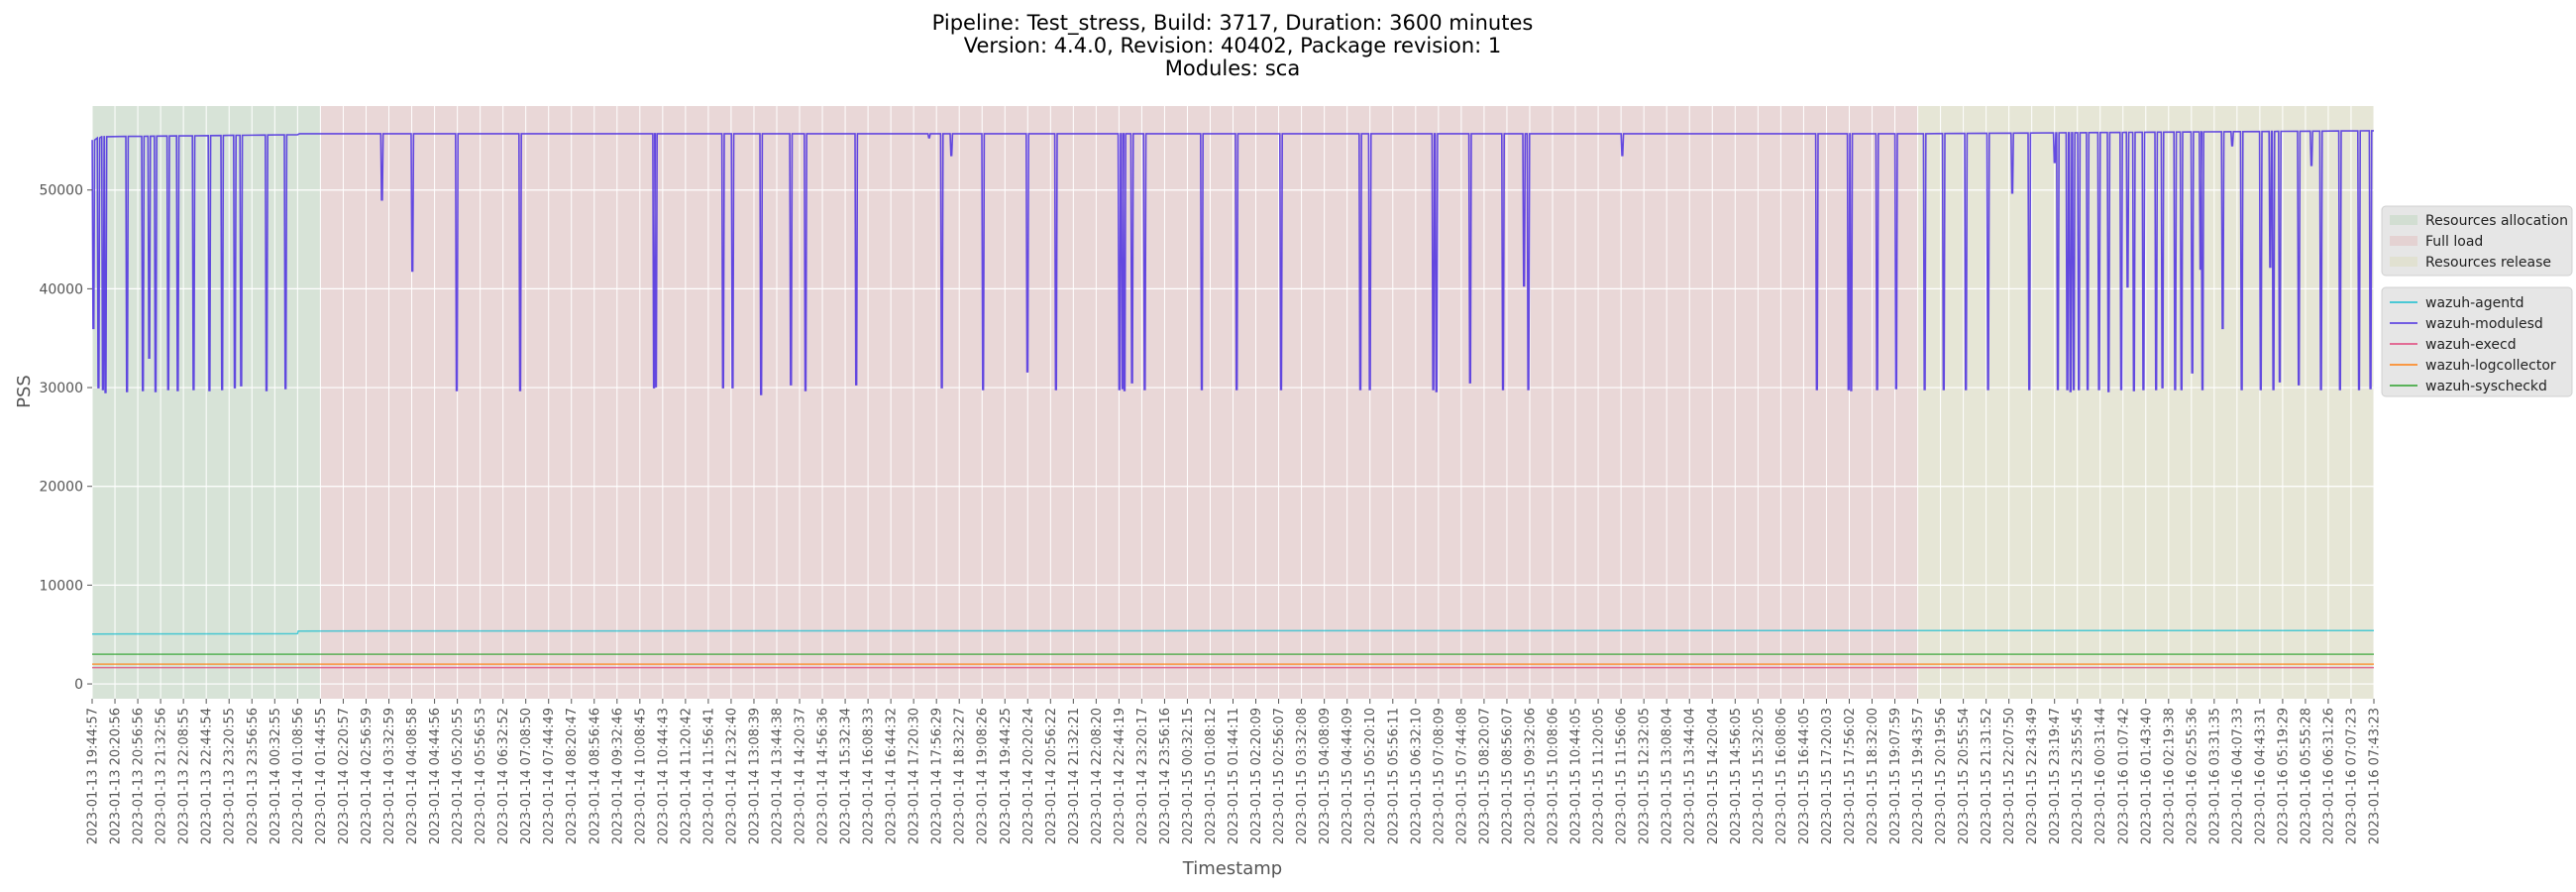  Describe the element at coordinates (640, 776) in the screenshot. I see `x-tick-label-24: 2023-01-14 10:08:45` at that location.